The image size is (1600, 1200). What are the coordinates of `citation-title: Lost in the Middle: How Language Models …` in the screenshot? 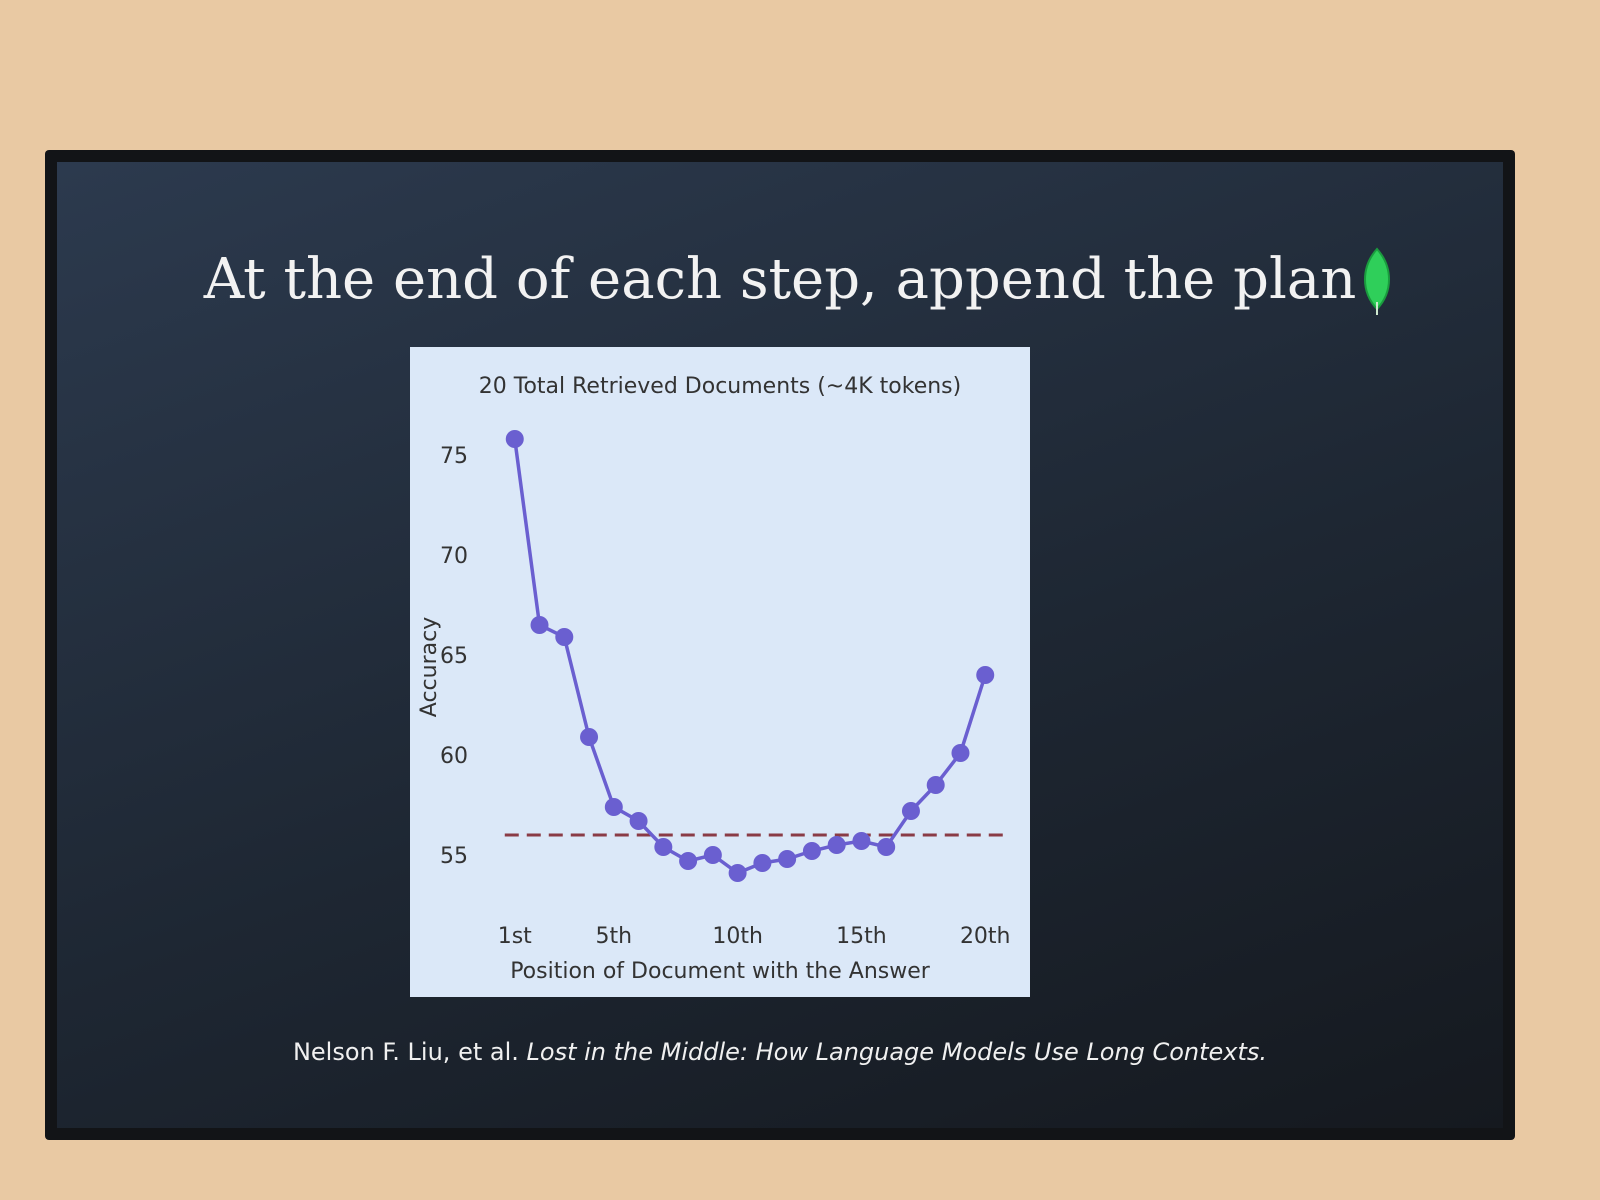 It's located at (897, 1052).